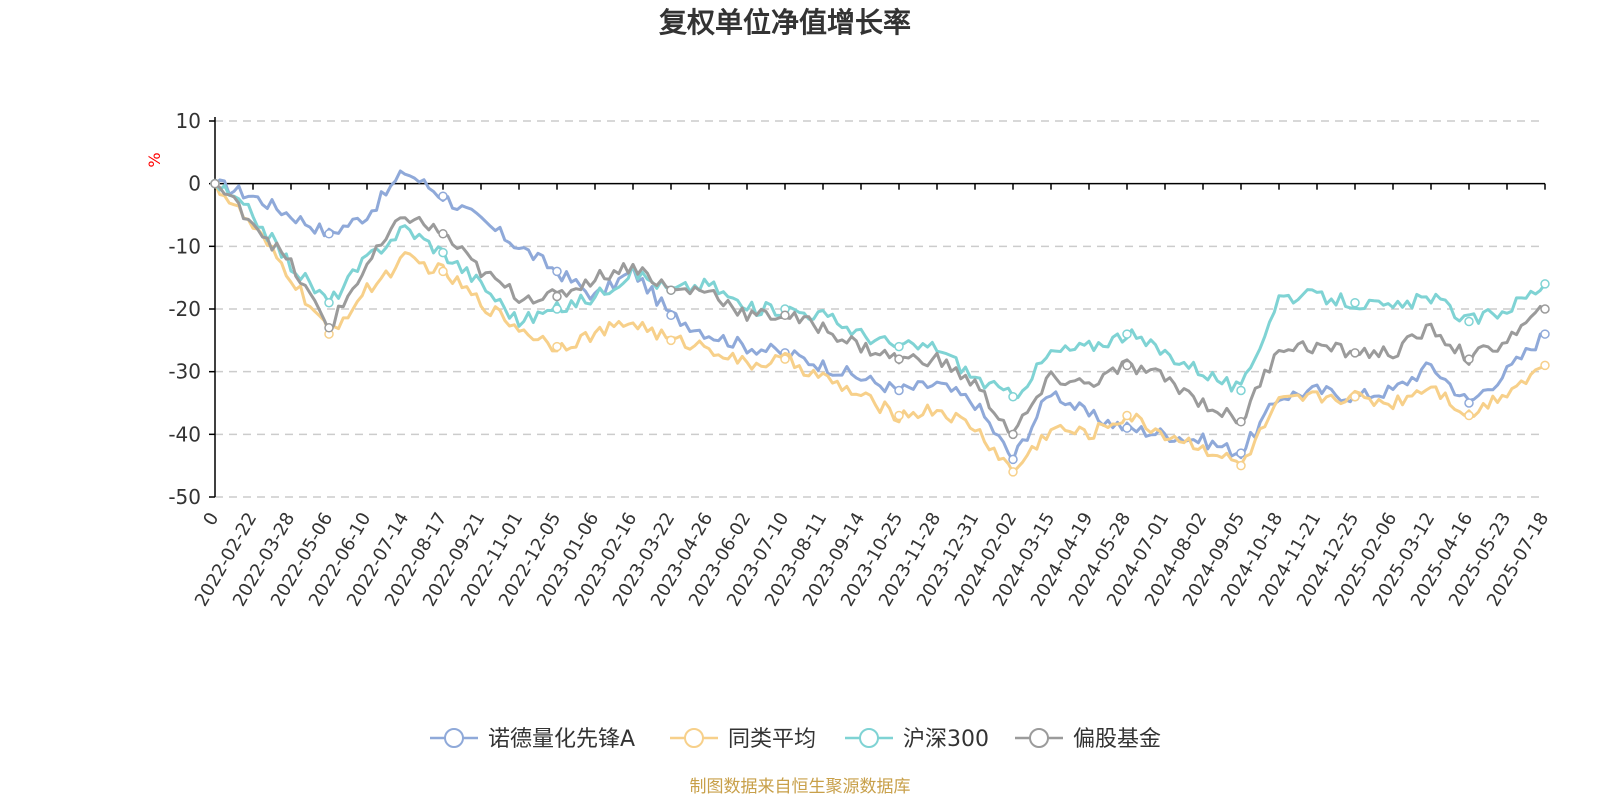 This screenshot has height=800, width=1600. I want to click on legend-item-3: 偏股基金, so click(1088, 739).